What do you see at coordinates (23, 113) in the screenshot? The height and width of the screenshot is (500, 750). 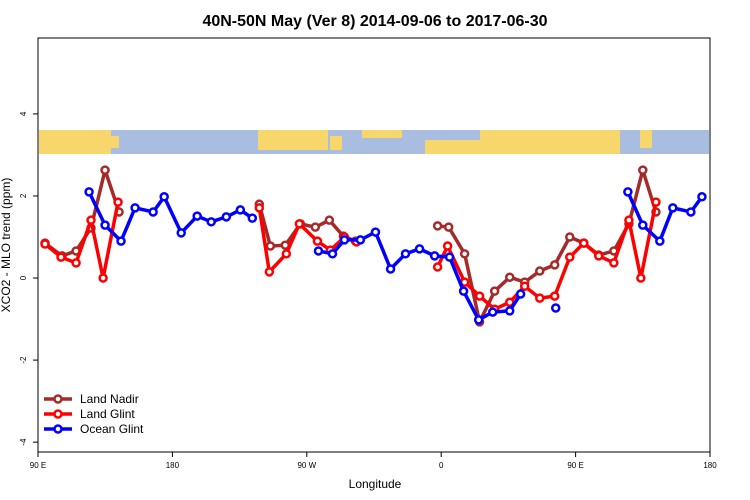 I see `y-tick-label: 4` at bounding box center [23, 113].